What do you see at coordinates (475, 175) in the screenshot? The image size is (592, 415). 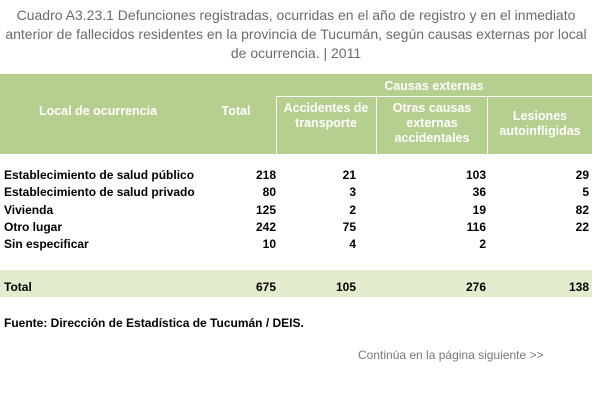 I see `cell-otras: 103` at bounding box center [475, 175].